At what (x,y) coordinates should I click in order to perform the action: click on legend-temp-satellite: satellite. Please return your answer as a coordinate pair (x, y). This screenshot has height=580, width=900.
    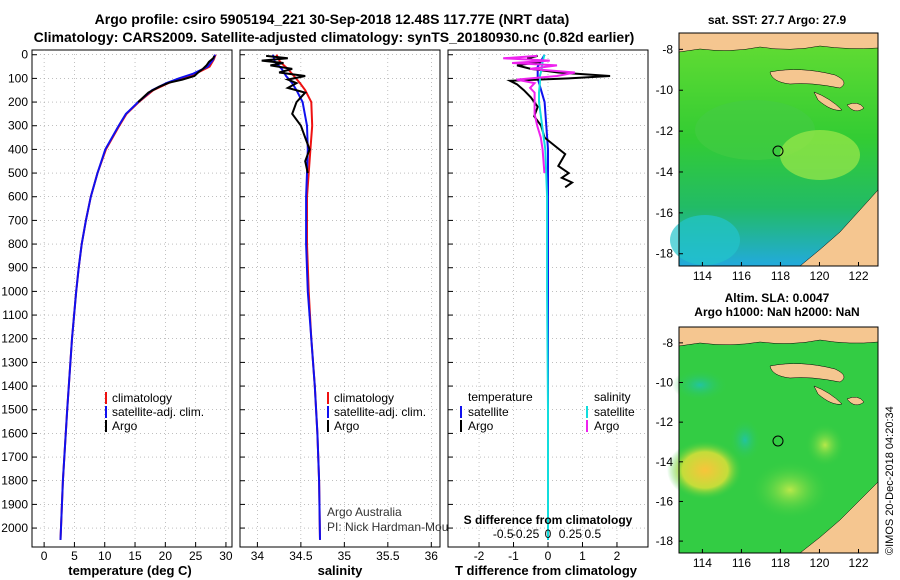
    Looking at the image, I should click on (488, 412).